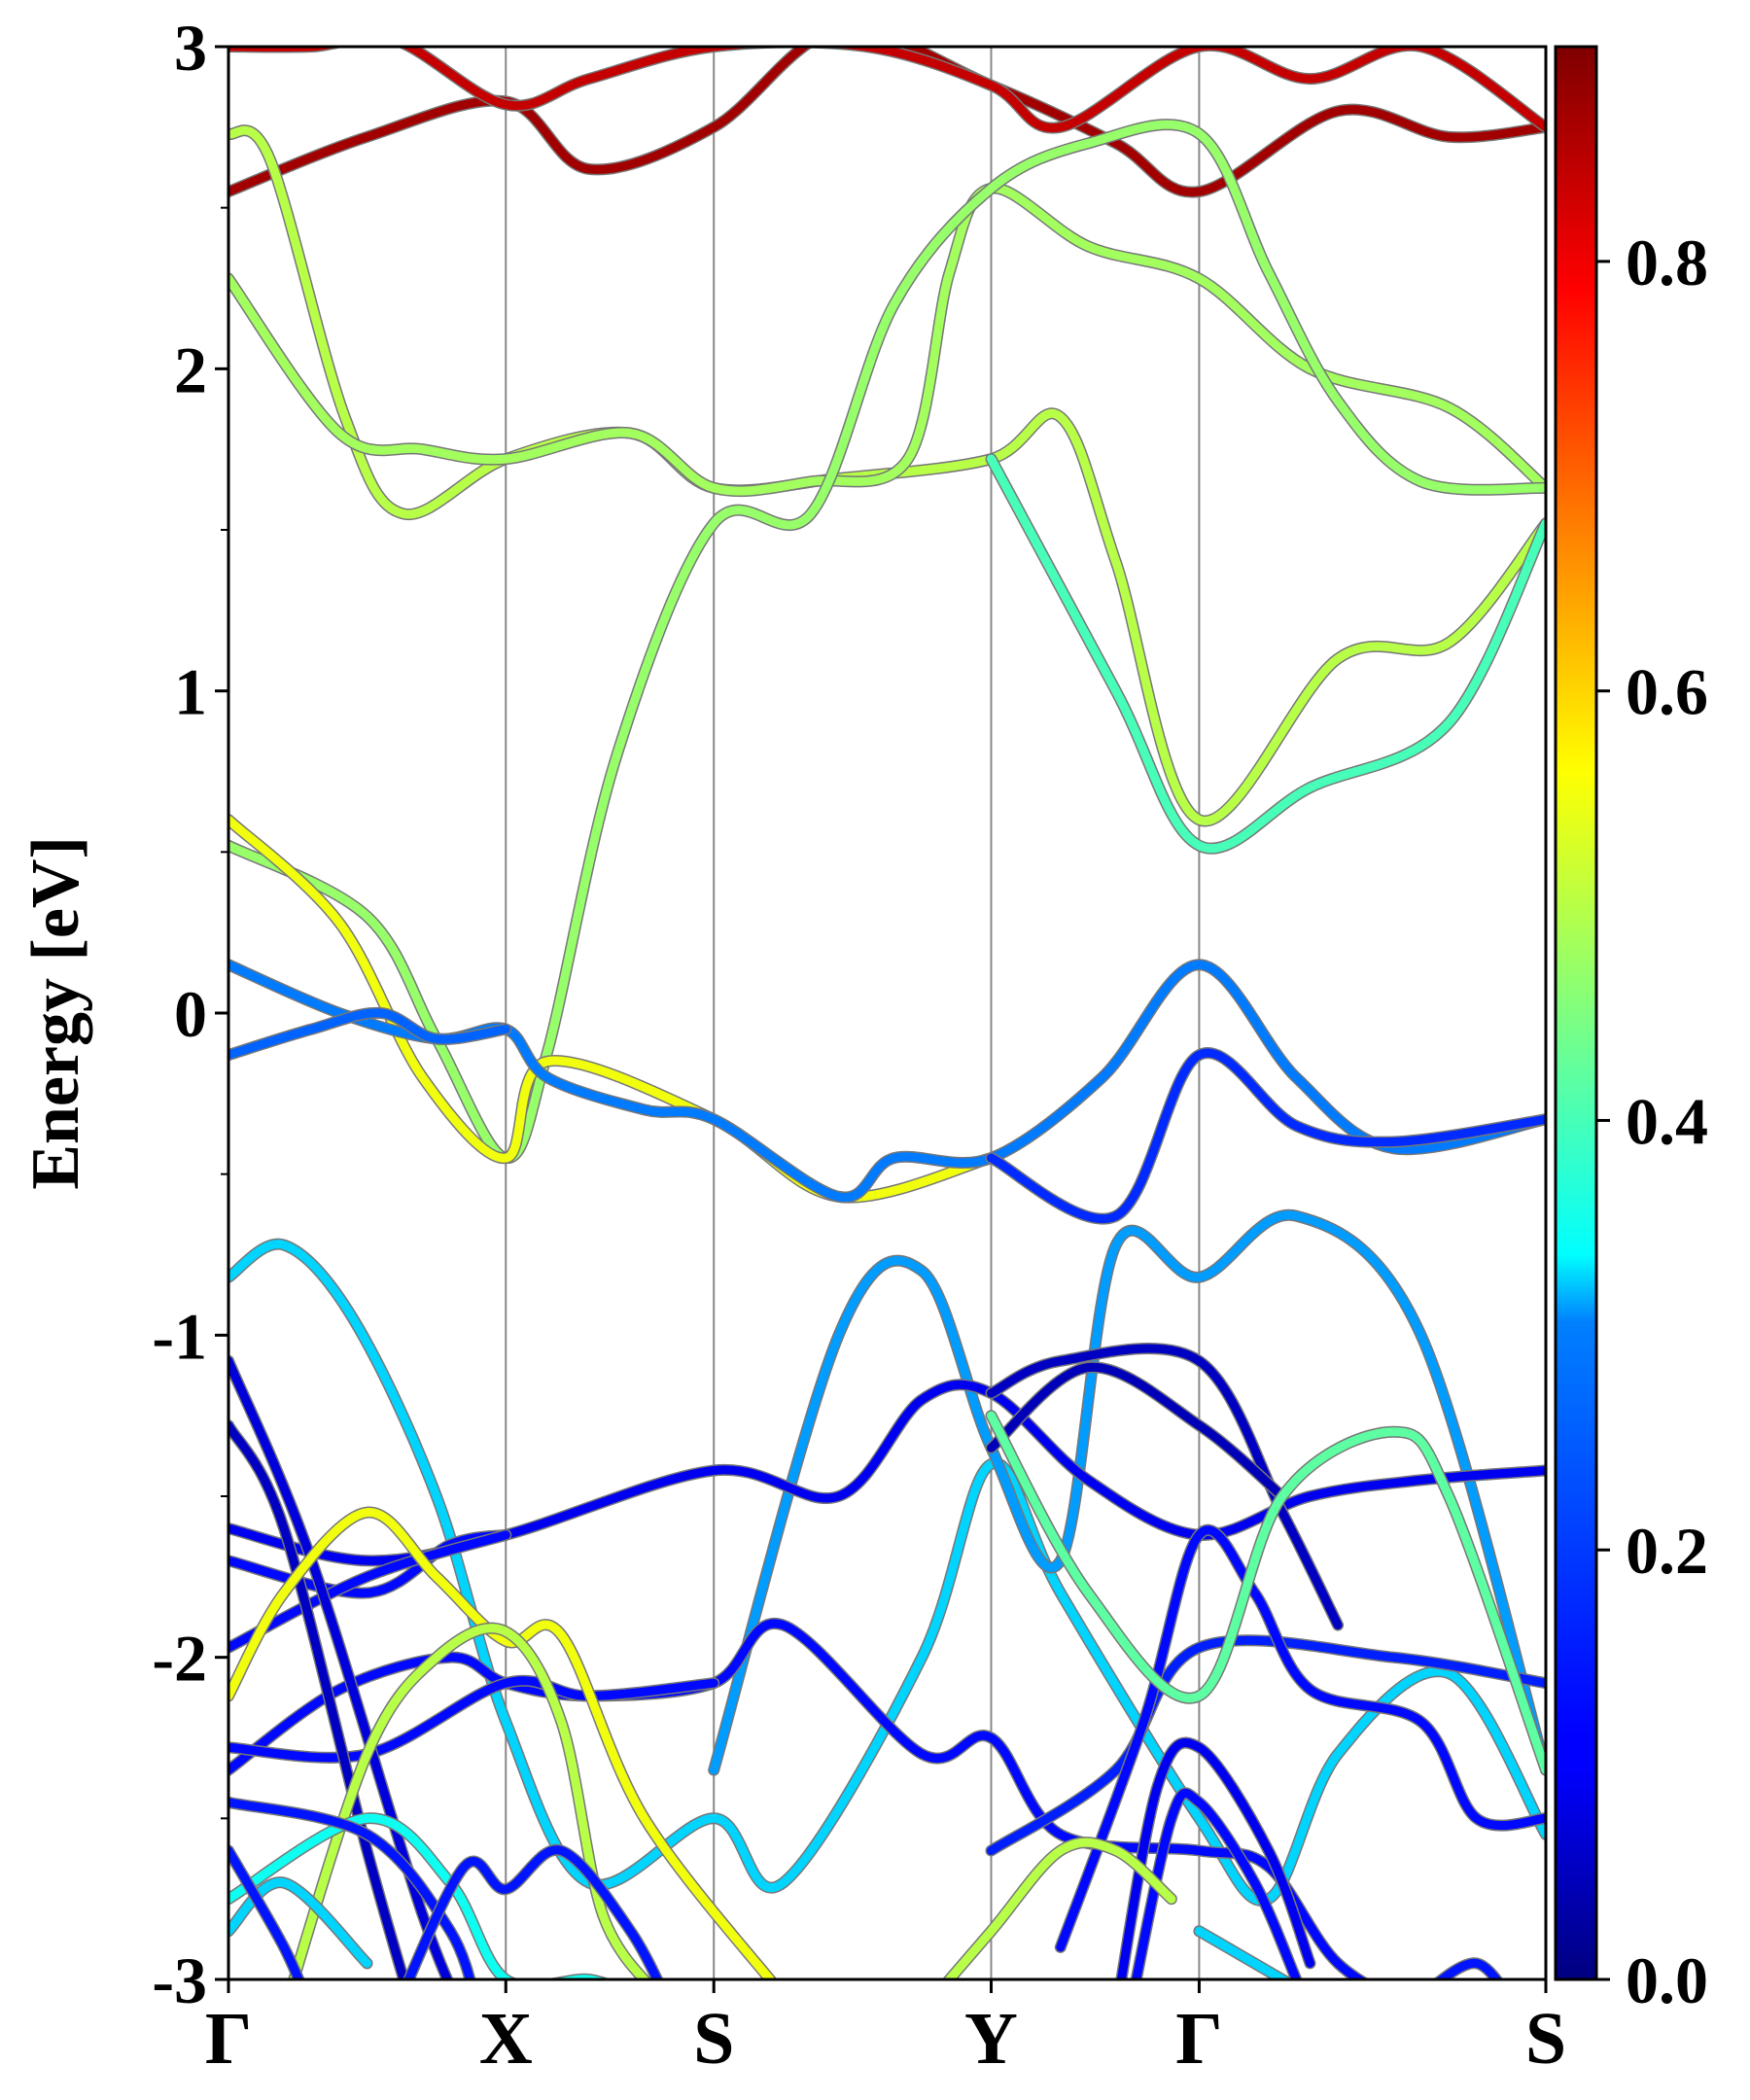  I want to click on y-tick-label: 2, so click(190, 369).